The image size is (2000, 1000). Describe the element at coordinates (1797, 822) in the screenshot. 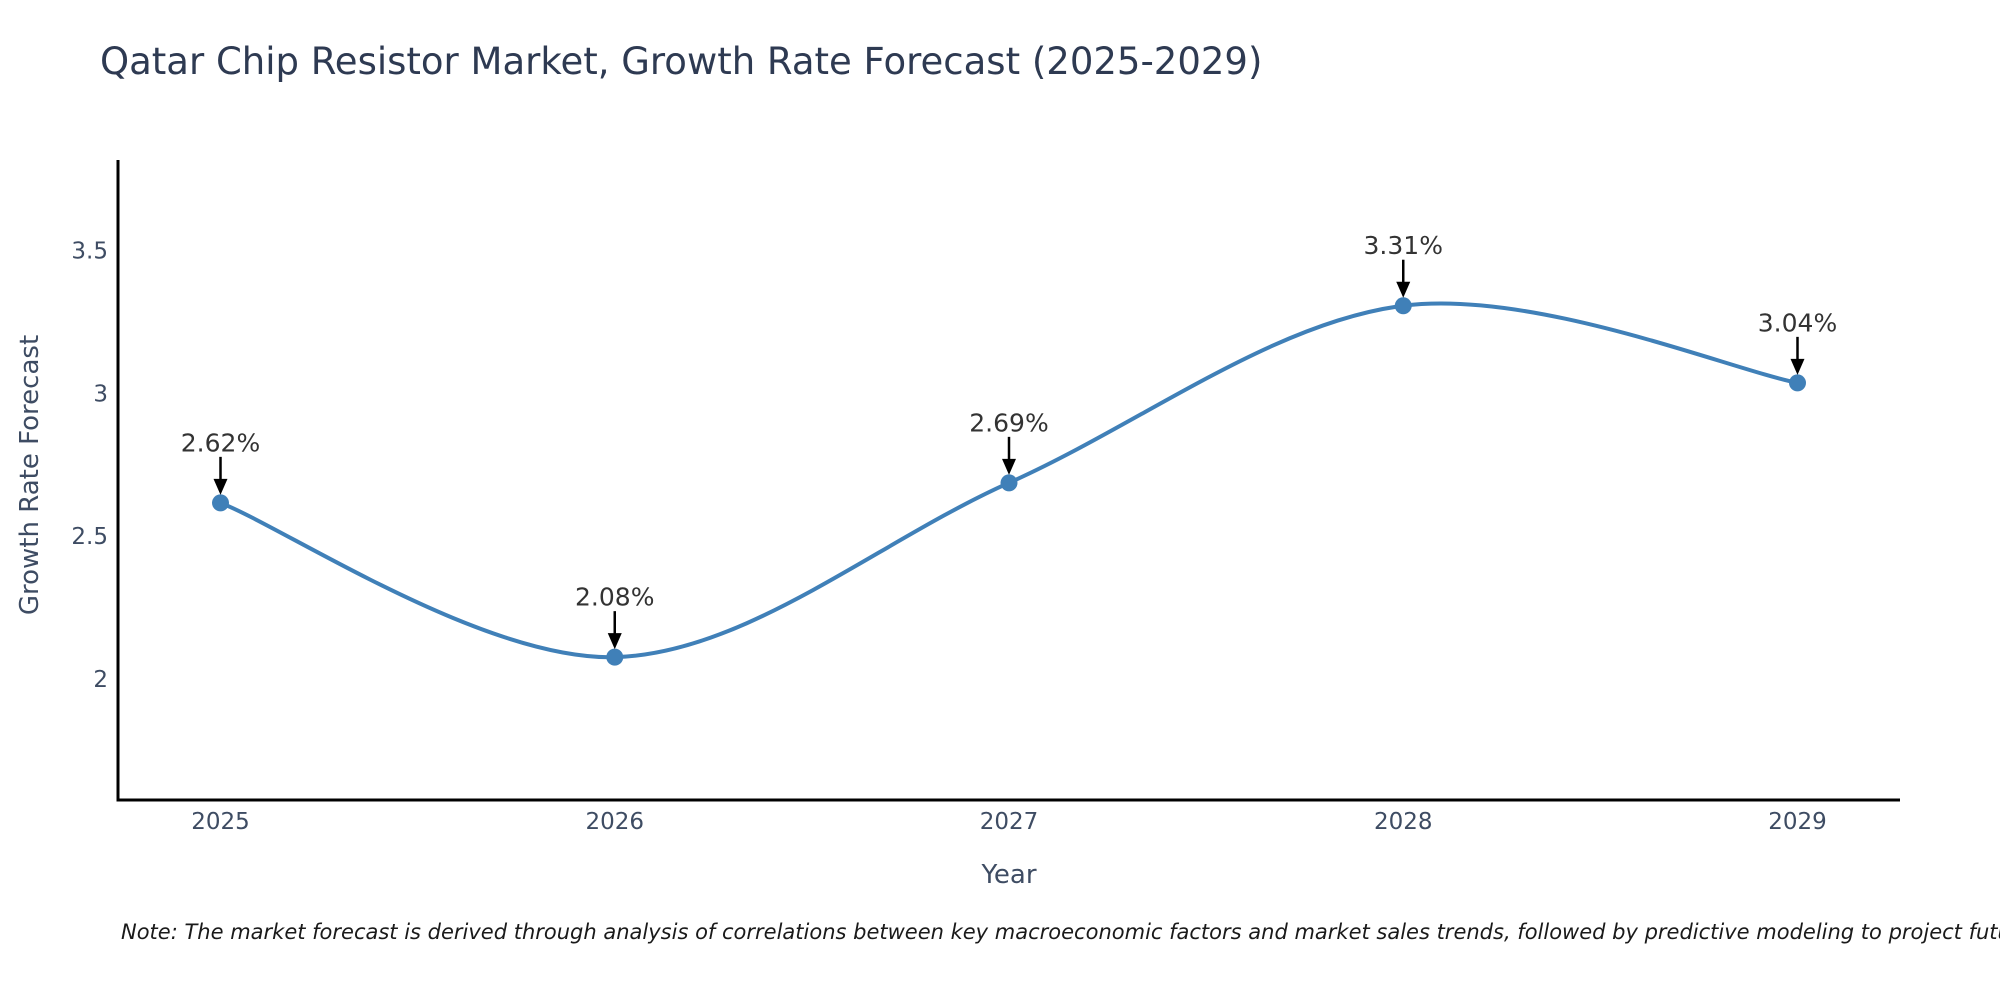

I see `x-tick-label: 2029` at that location.